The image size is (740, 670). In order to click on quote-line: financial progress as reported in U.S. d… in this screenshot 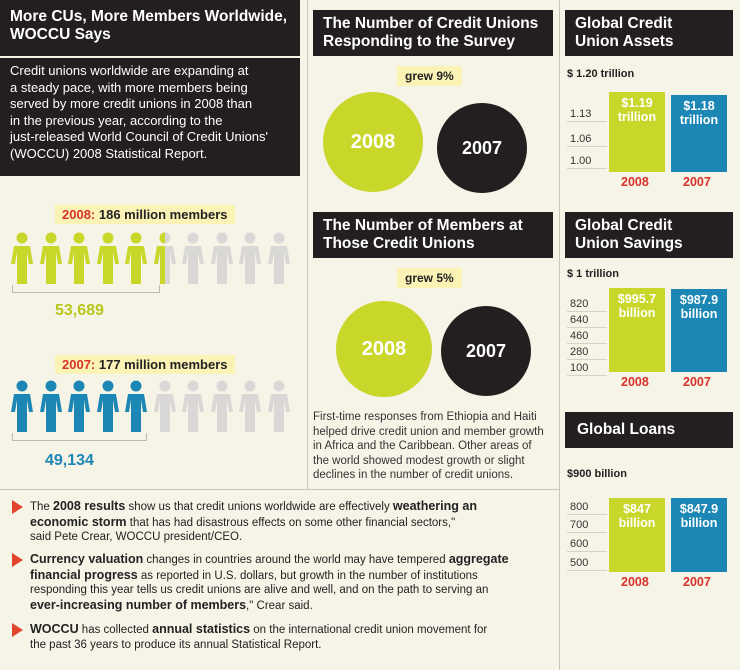, I will do `click(270, 576)`.